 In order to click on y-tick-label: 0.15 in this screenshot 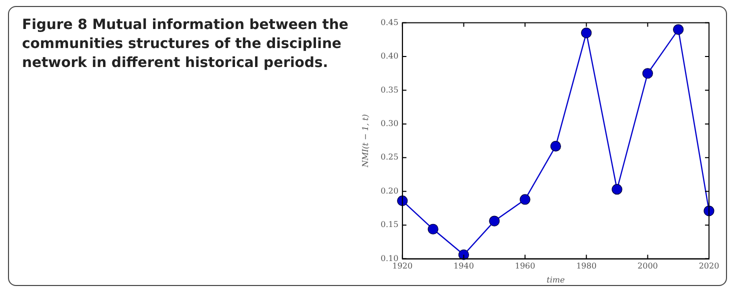, I will do `click(389, 225)`.